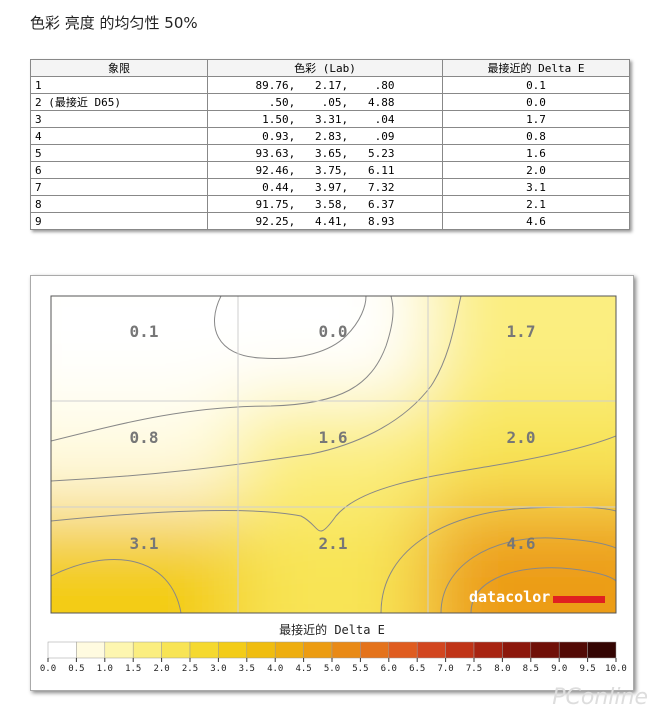 The height and width of the screenshot is (724, 658). What do you see at coordinates (333, 331) in the screenshot?
I see `cell-label: 0.0` at bounding box center [333, 331].